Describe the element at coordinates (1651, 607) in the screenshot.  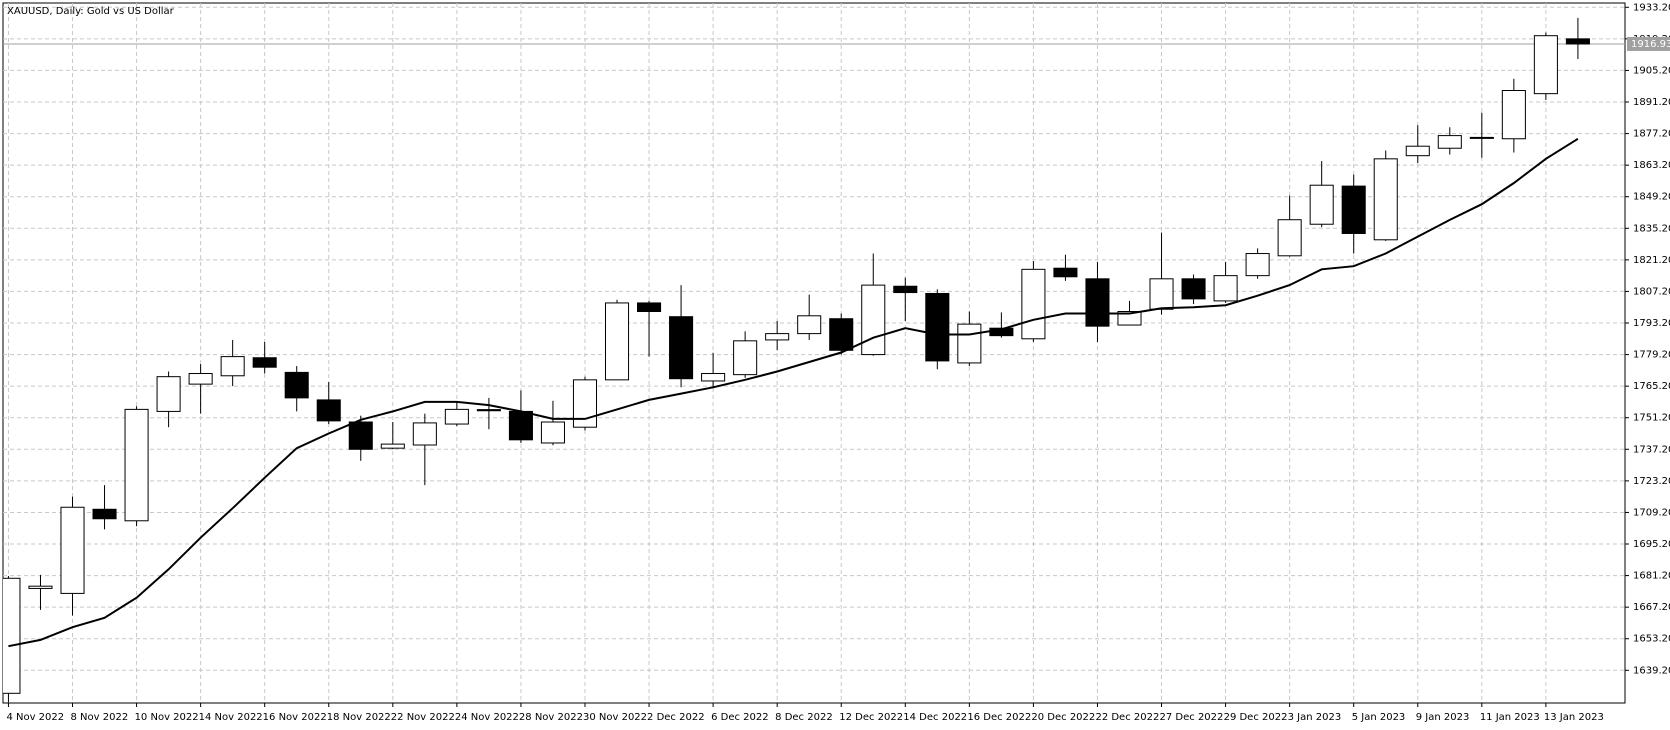
I see `y-tick-label: 1667.20` at that location.